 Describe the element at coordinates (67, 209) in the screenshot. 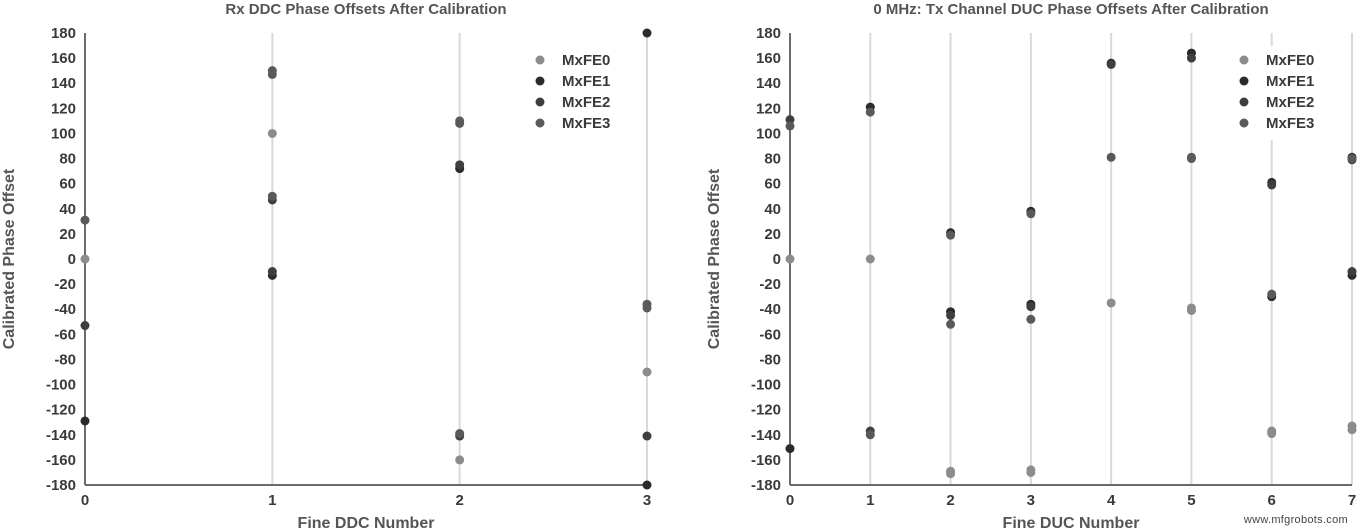

I see `chart0-y-tick-label: 40` at that location.